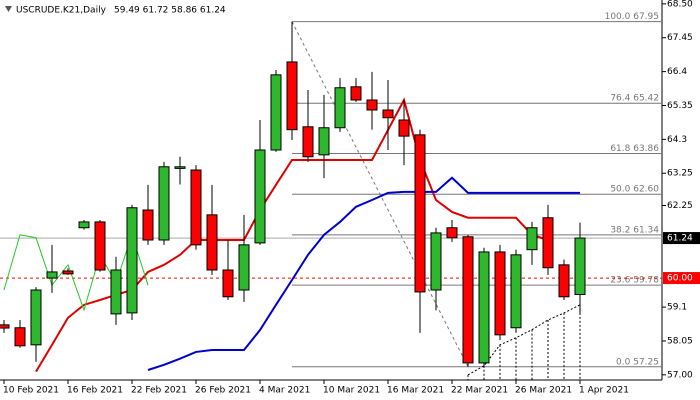  Describe the element at coordinates (680, 375) in the screenshot. I see `y-tick-label: 57.00` at that location.